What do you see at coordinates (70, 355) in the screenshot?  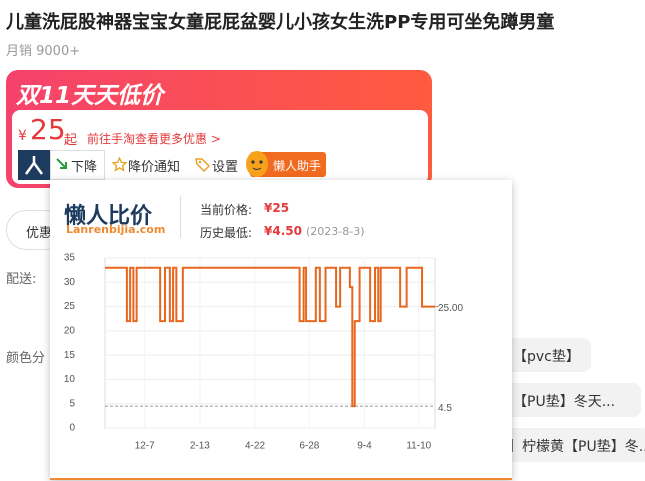 I see `y-tick-label: 15` at bounding box center [70, 355].